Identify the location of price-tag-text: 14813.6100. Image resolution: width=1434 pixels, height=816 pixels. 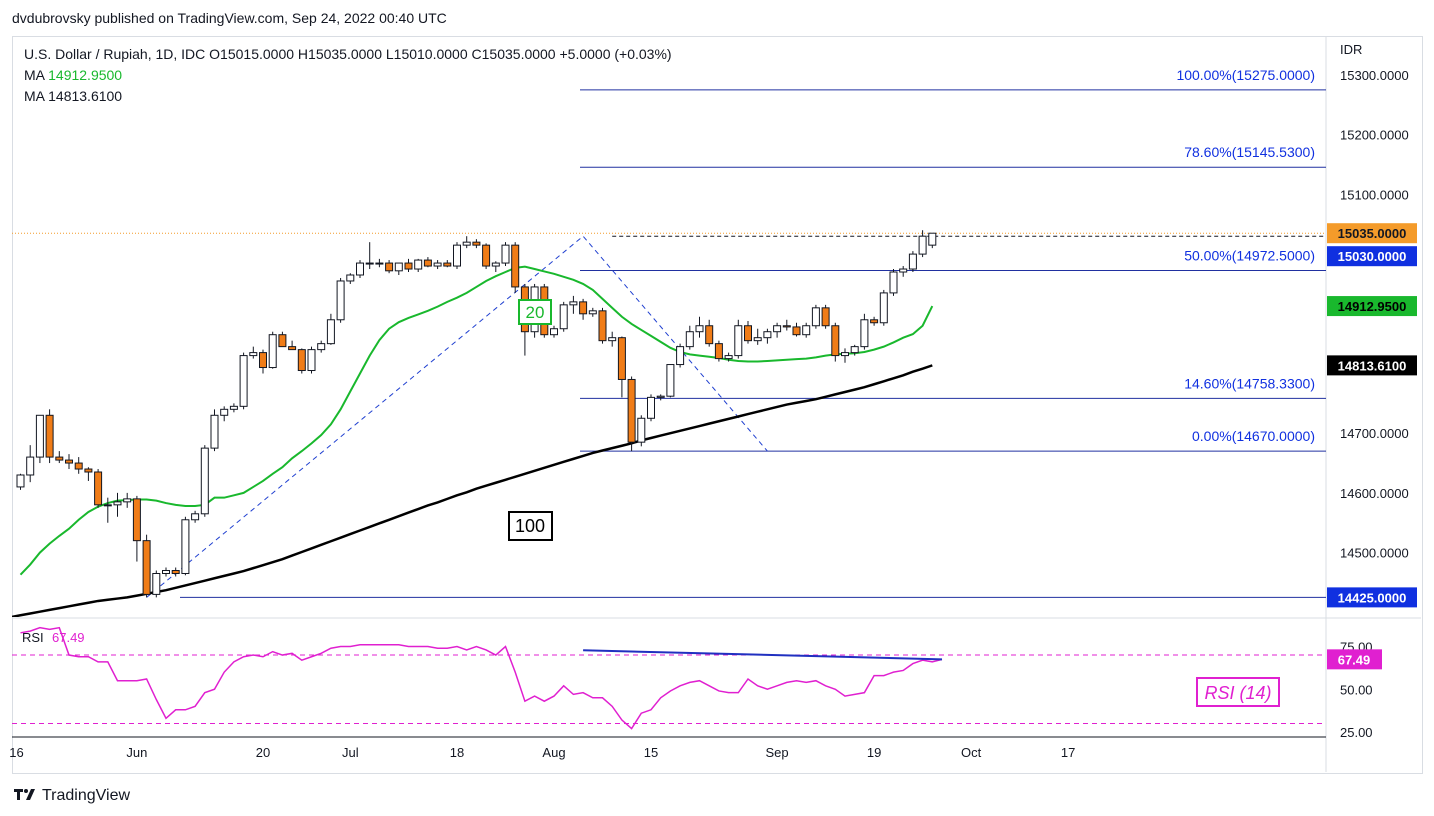
(1372, 365).